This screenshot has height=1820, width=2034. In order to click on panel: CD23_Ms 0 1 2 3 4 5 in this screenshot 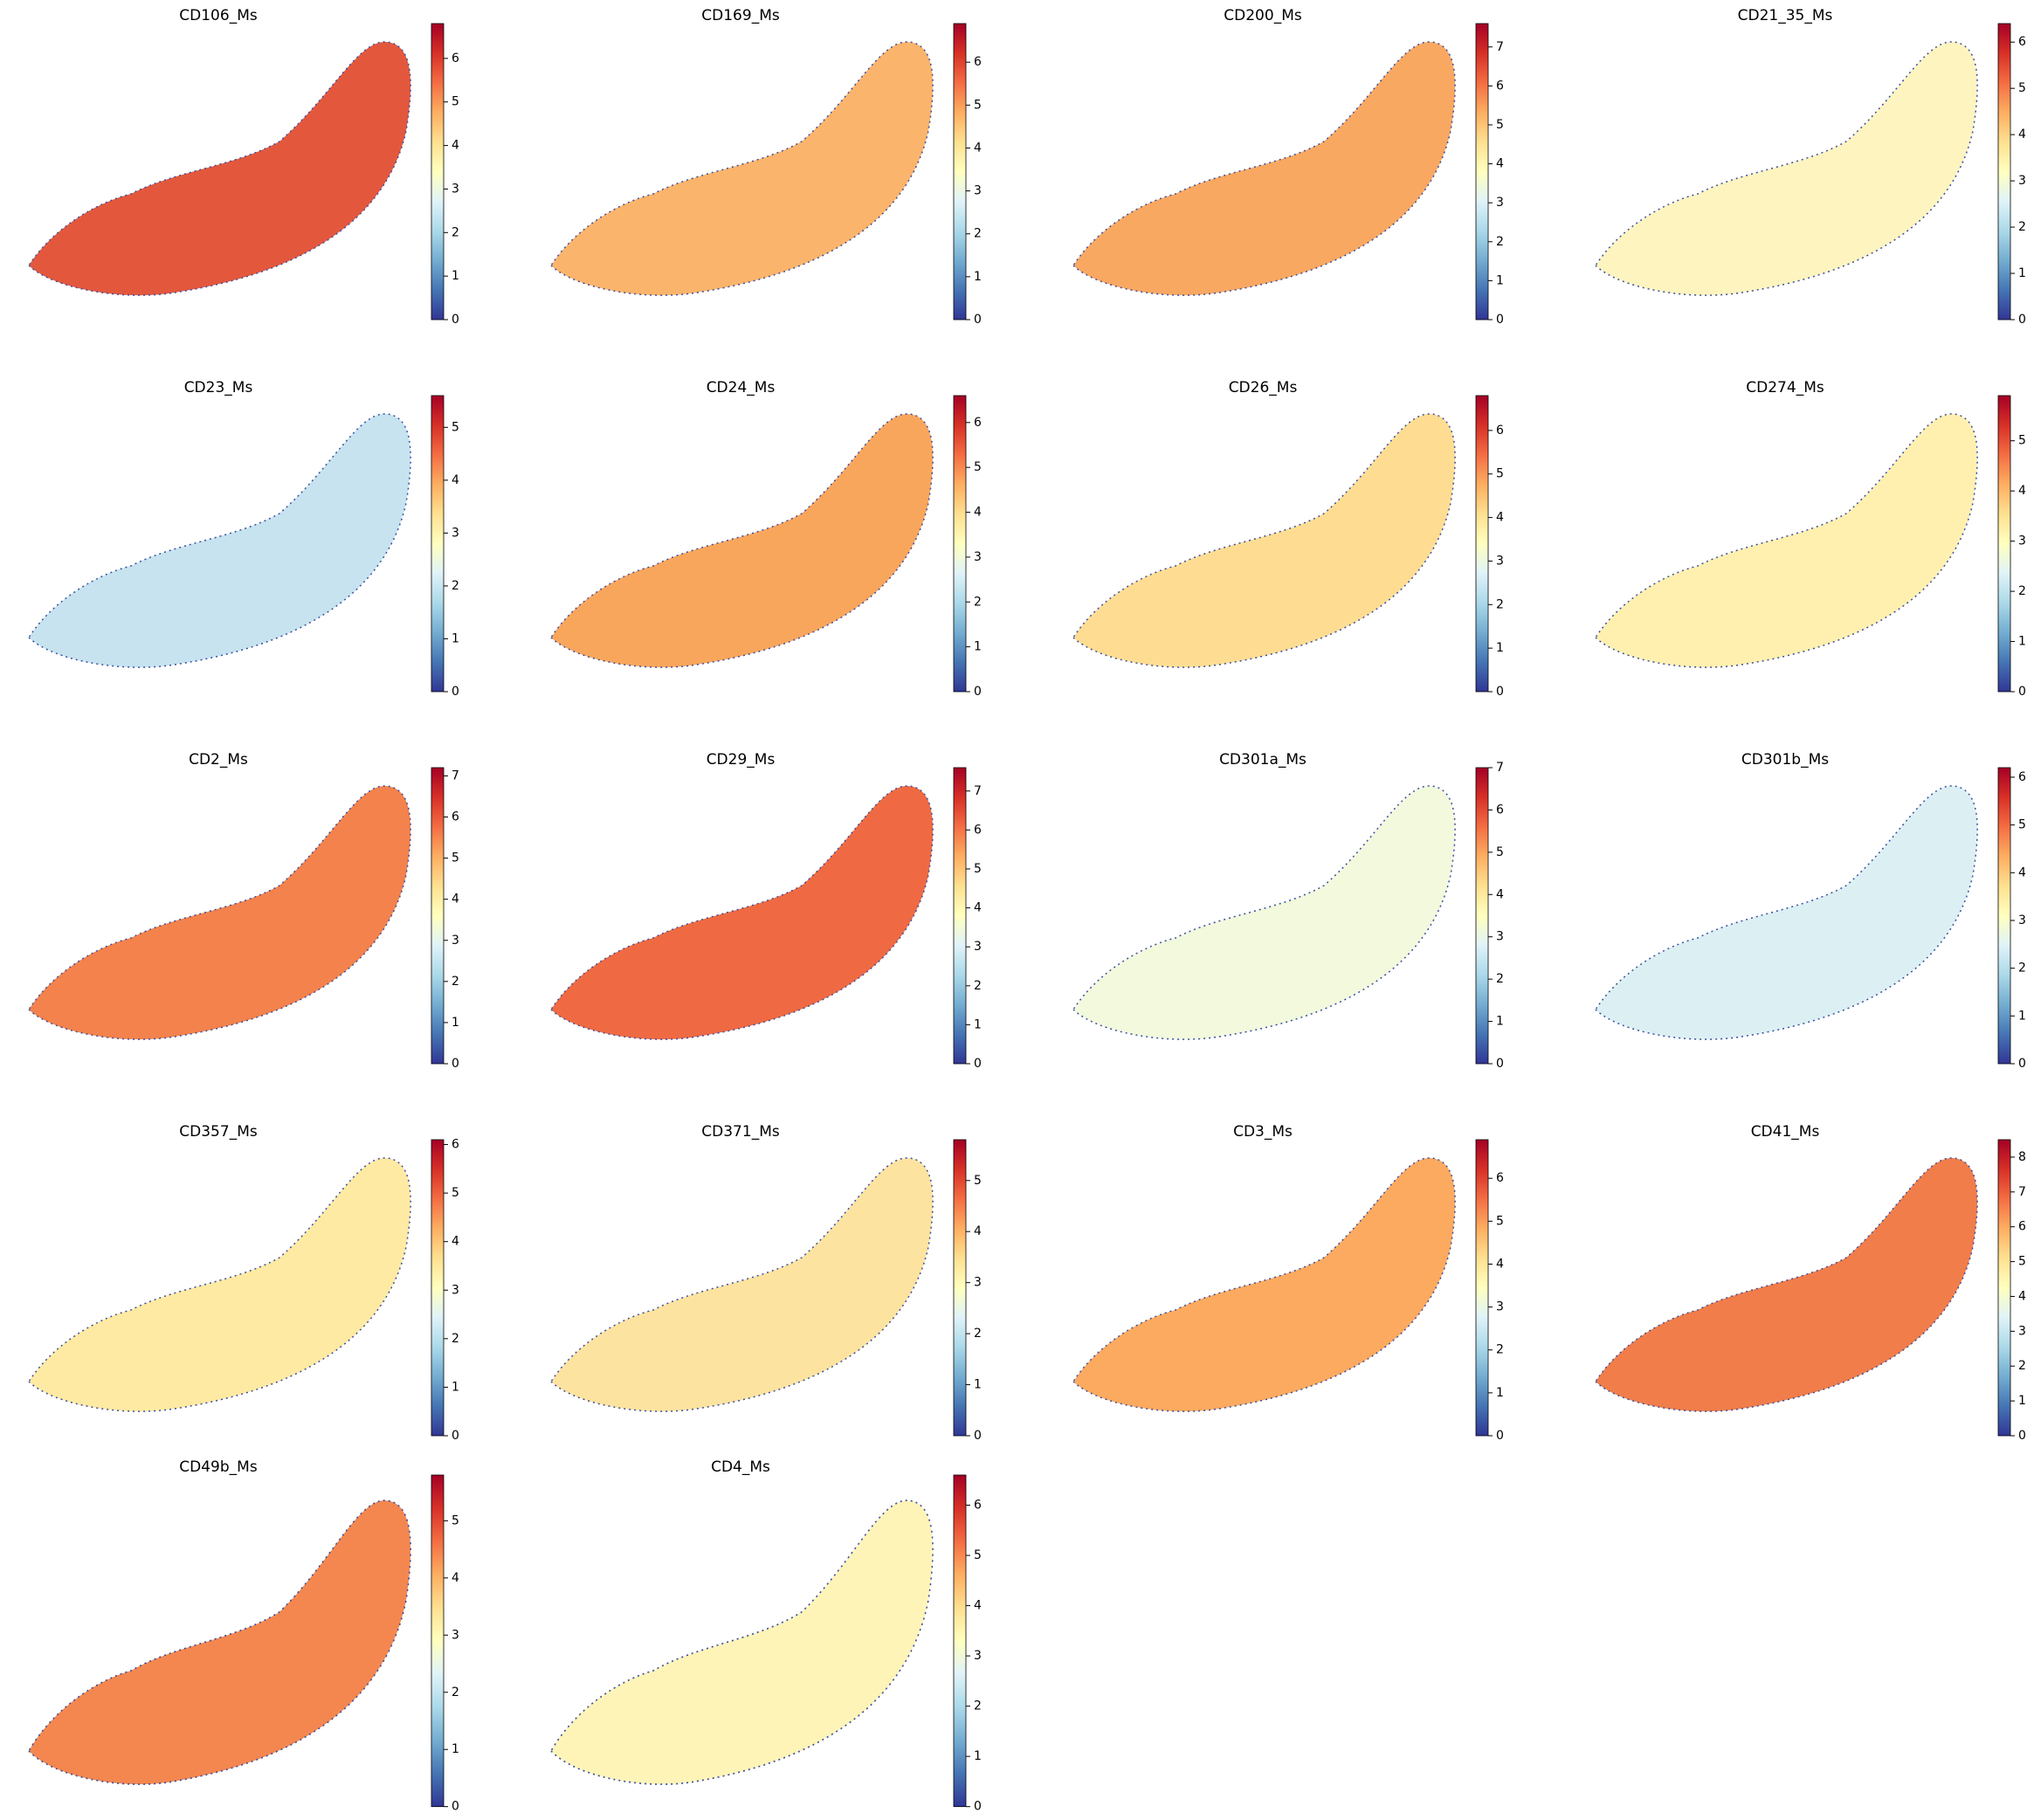, I will do `click(243, 539)`.